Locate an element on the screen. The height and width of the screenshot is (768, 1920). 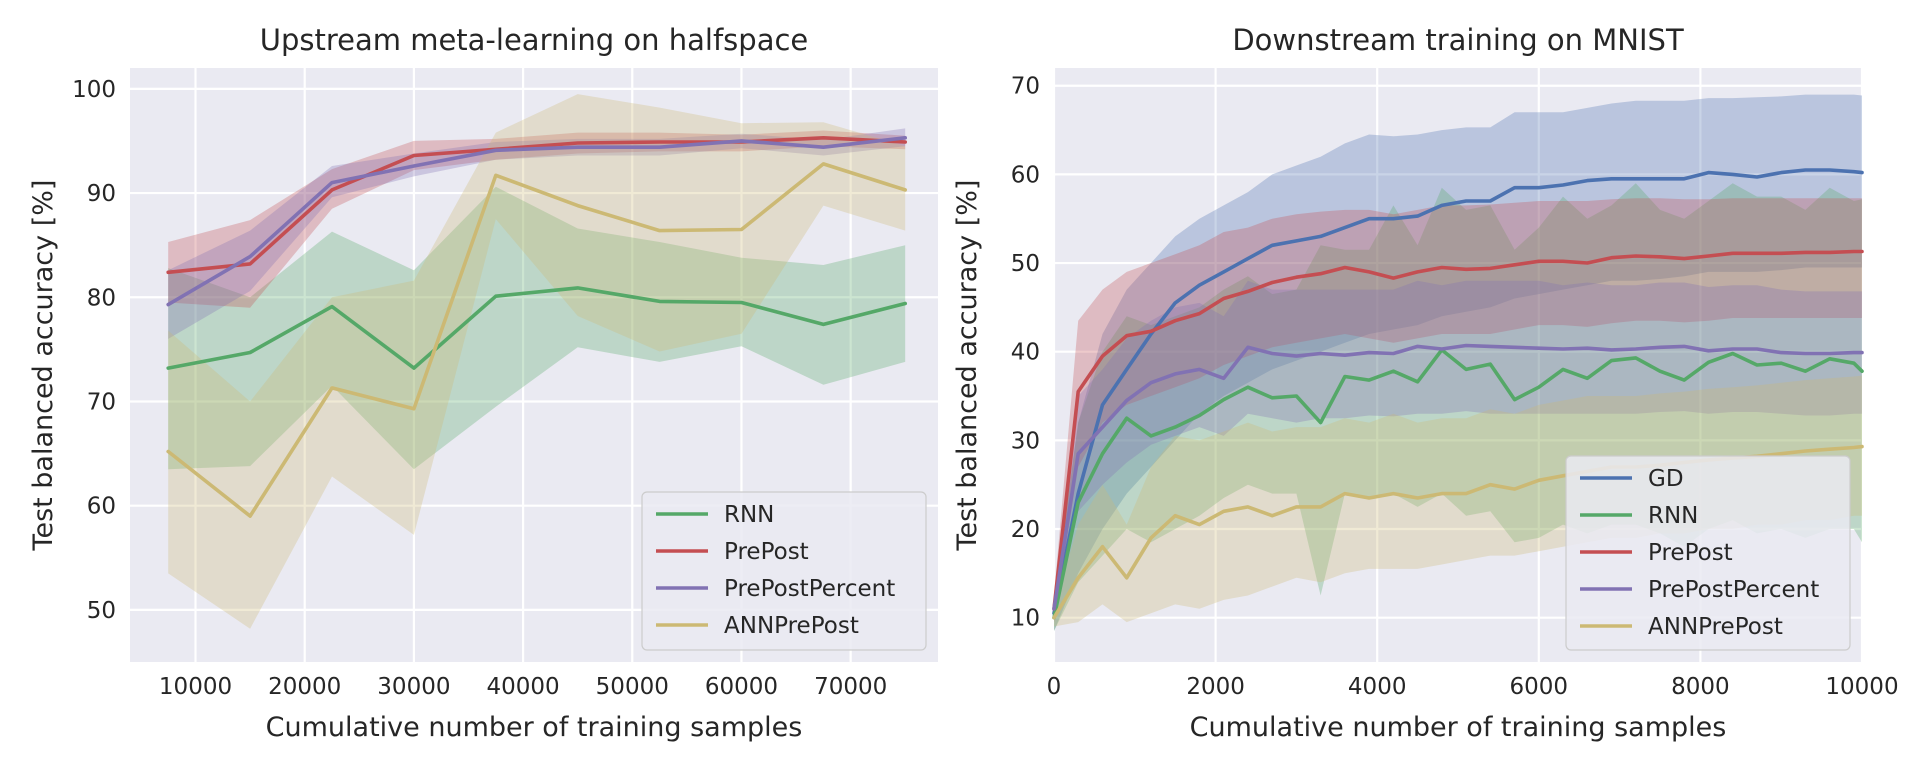
band-prepost is located at coordinates (537, 219).